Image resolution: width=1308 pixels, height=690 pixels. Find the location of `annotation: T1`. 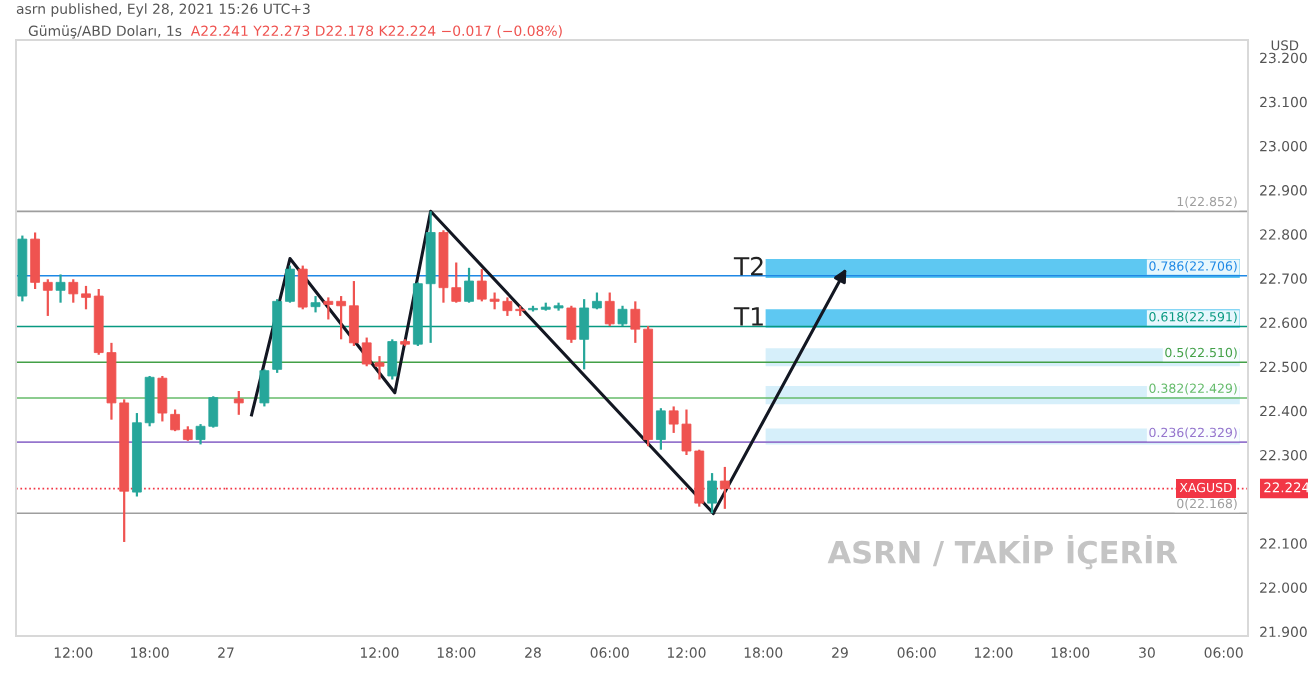

annotation: T1 is located at coordinates (748, 316).